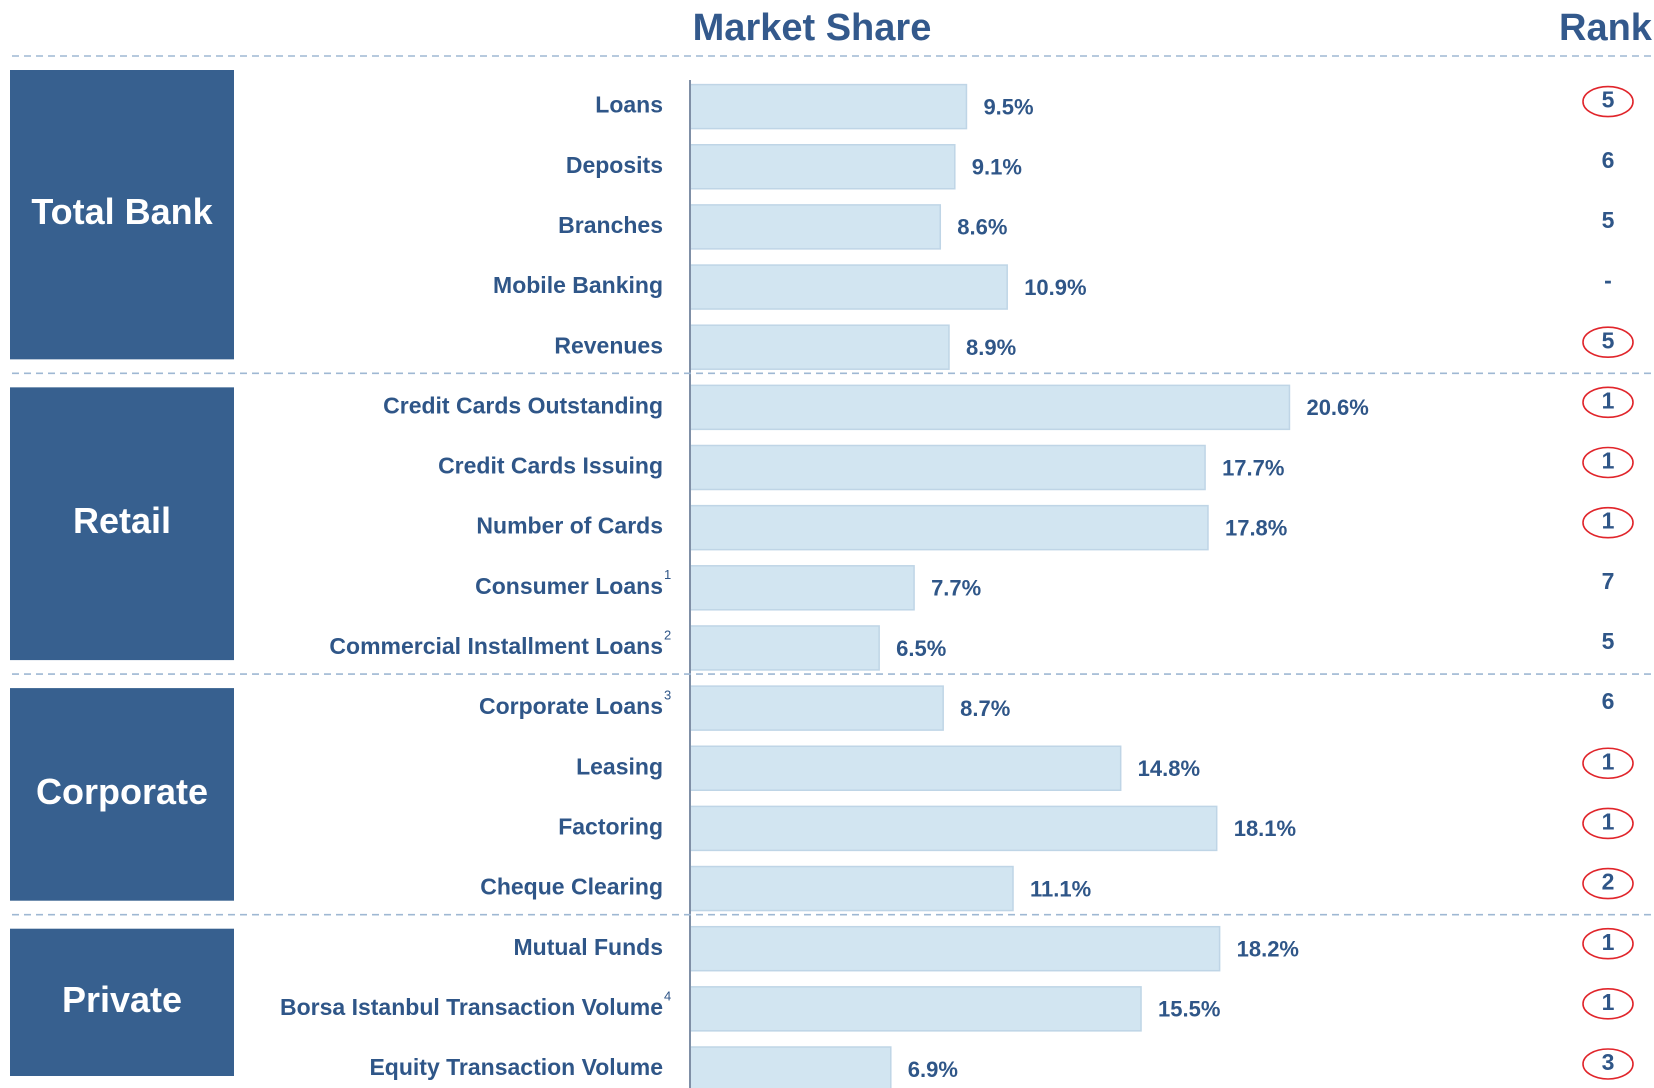 The height and width of the screenshot is (1088, 1654). Describe the element at coordinates (985, 708) in the screenshot. I see `value-label: 8.7%` at that location.